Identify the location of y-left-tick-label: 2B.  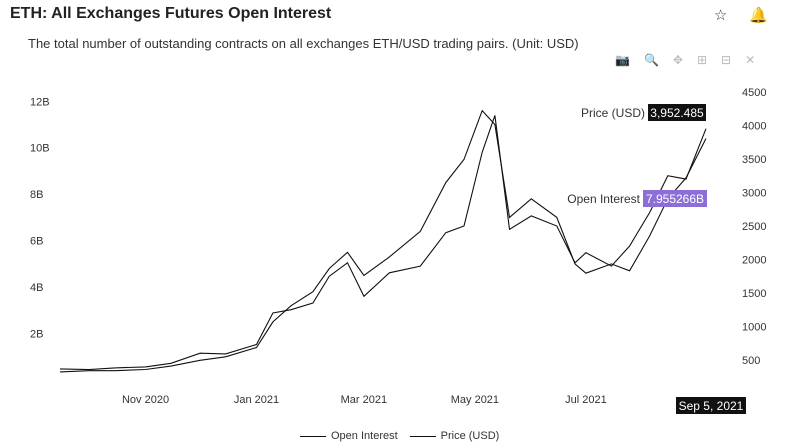
(36, 335).